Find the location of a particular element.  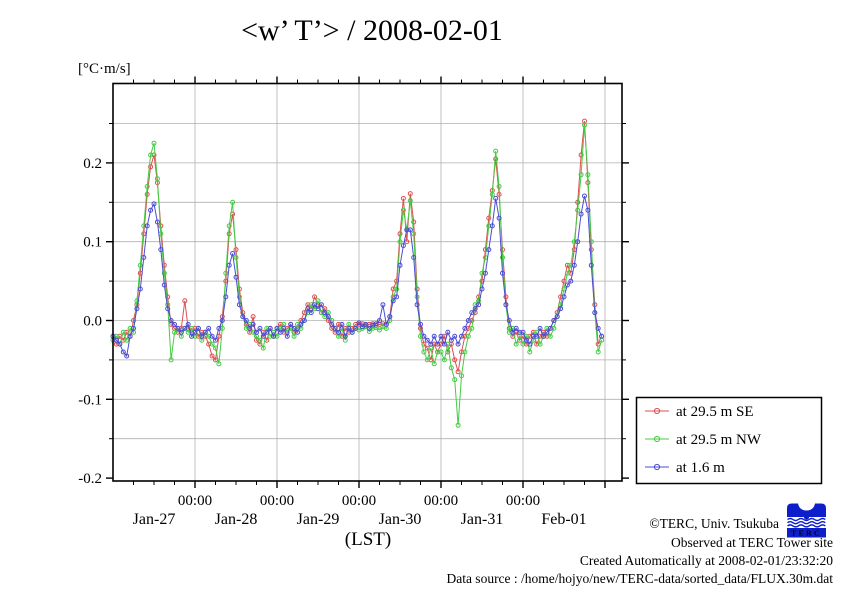

y-tick-label: 0.1 is located at coordinates (92, 243).